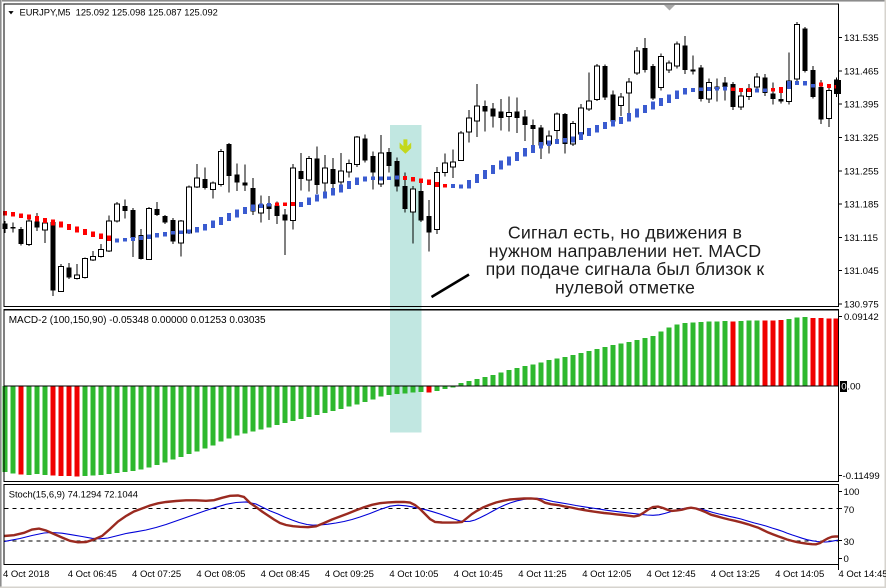 Image resolution: width=886 pixels, height=588 pixels. What do you see at coordinates (542, 574) in the screenshot?
I see `svg-text: 4 Oct 11:25` at bounding box center [542, 574].